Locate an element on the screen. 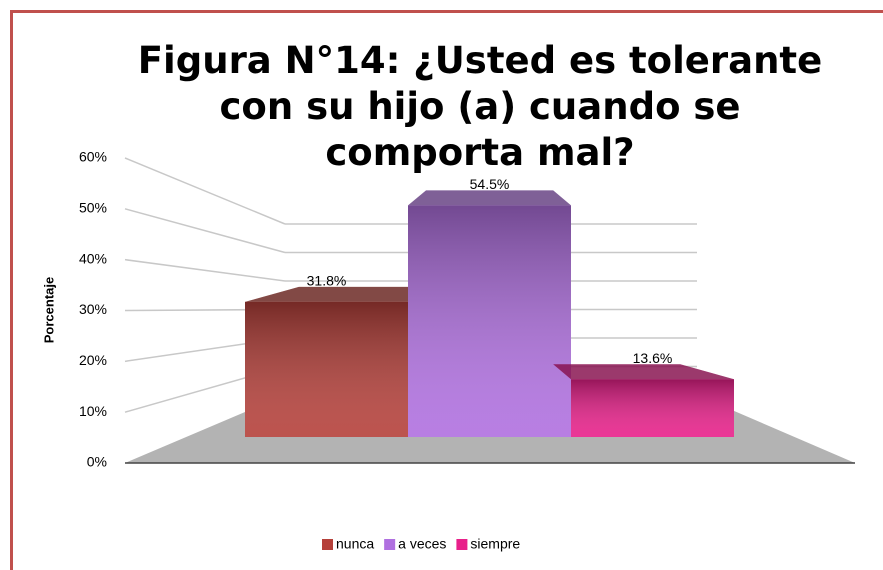  y-tick-label: 50% is located at coordinates (93, 208).